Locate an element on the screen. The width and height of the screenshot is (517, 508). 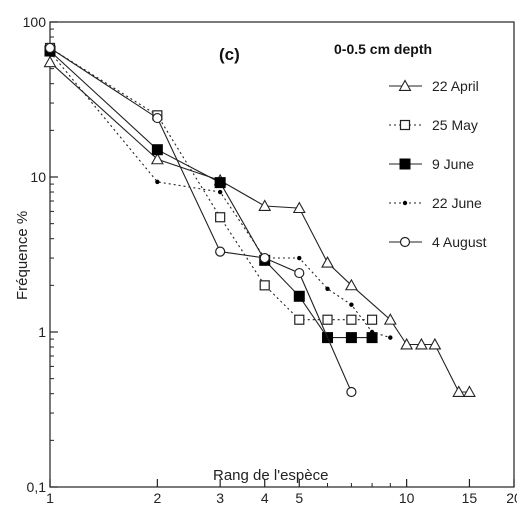
legend-label: 25 May is located at coordinates (455, 125).